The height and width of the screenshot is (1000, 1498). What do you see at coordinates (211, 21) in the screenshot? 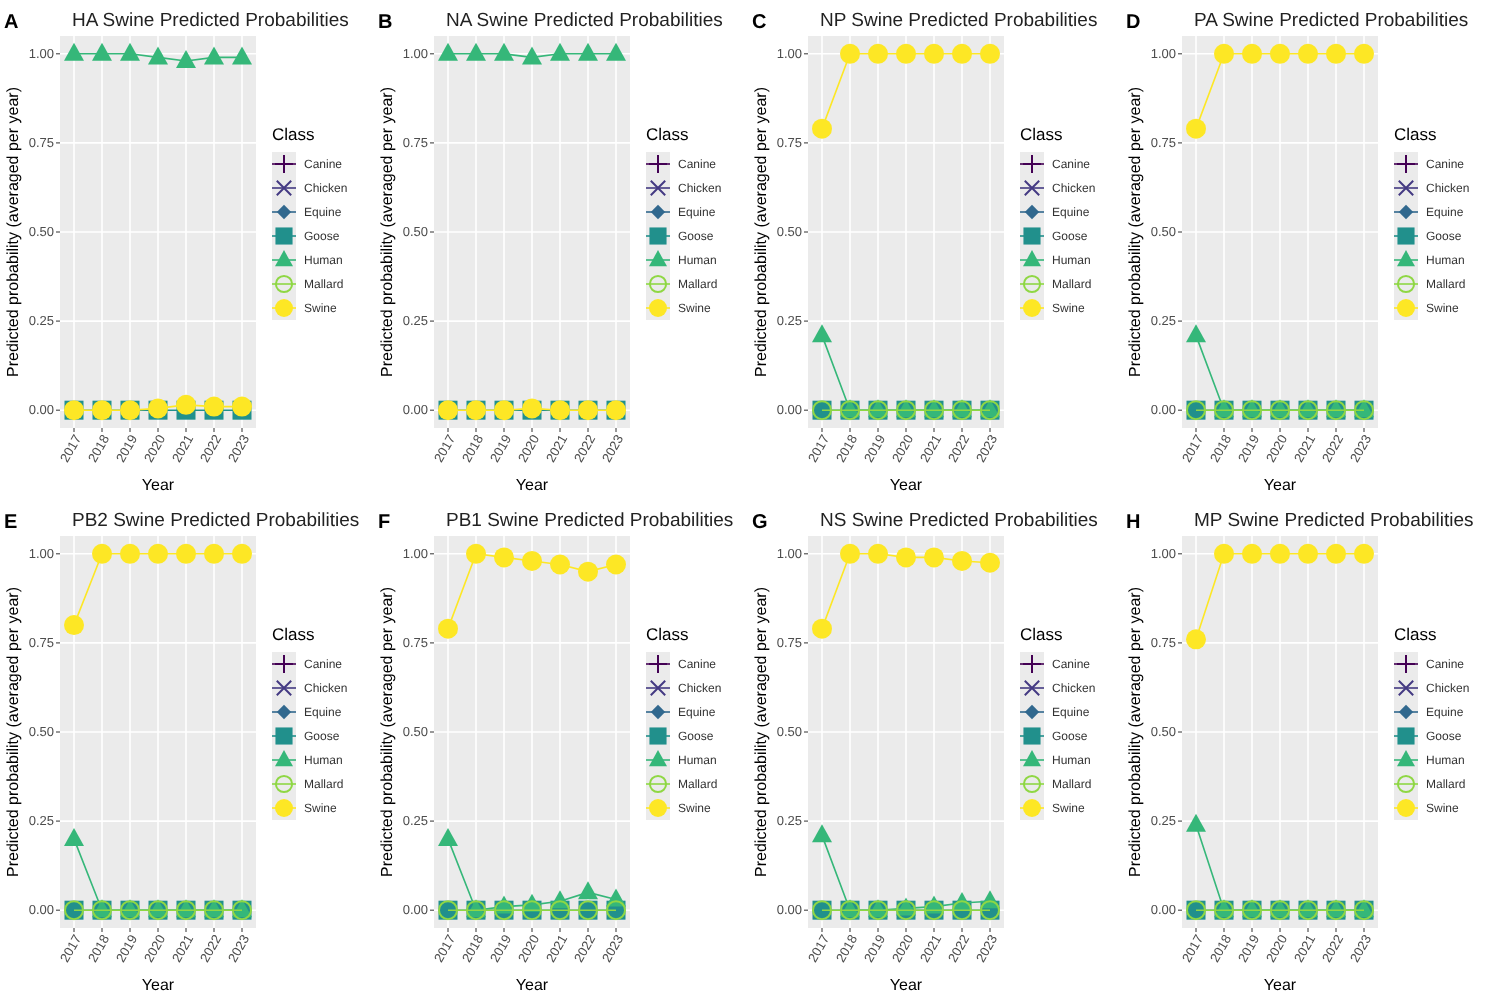
I see `chart-title: HA Swine Predicted Probabilities` at bounding box center [211, 21].